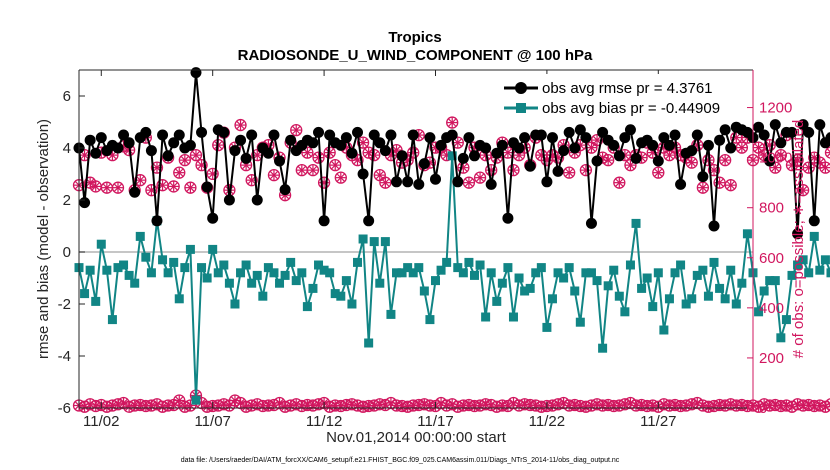  Describe the element at coordinates (627, 88) in the screenshot. I see `legend-rmse-label: obs avg rmse pr = 4.3761` at that location.